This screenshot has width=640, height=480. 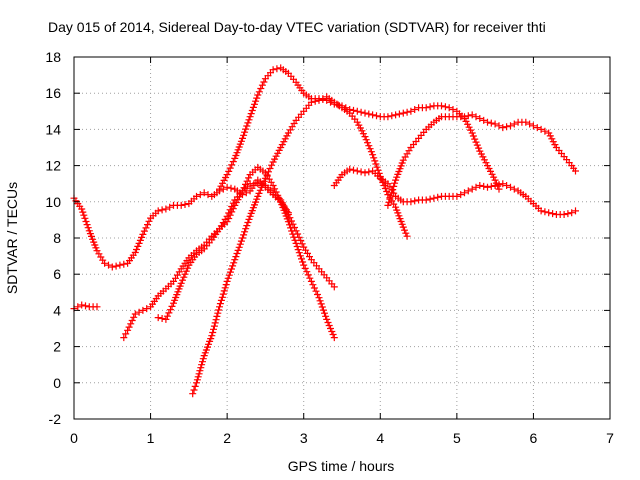 I want to click on y-tick-label: -2, so click(x=55, y=419).